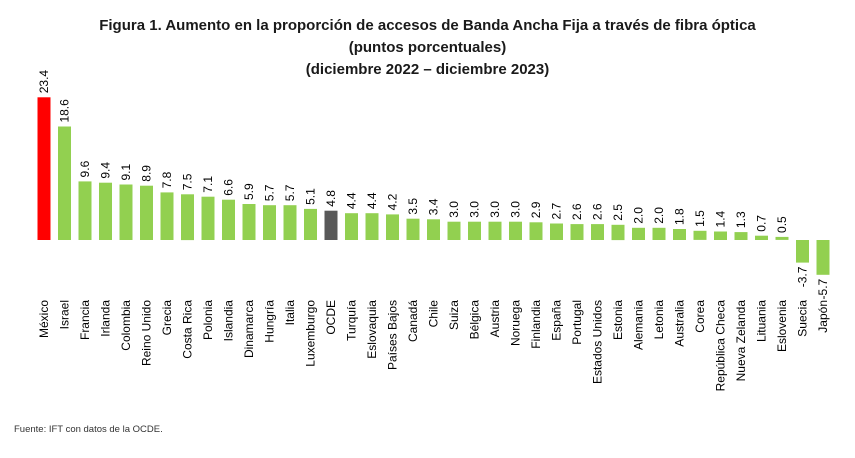 This screenshot has height=458, width=855. Describe the element at coordinates (474, 230) in the screenshot. I see `bar-bélgica` at that location.